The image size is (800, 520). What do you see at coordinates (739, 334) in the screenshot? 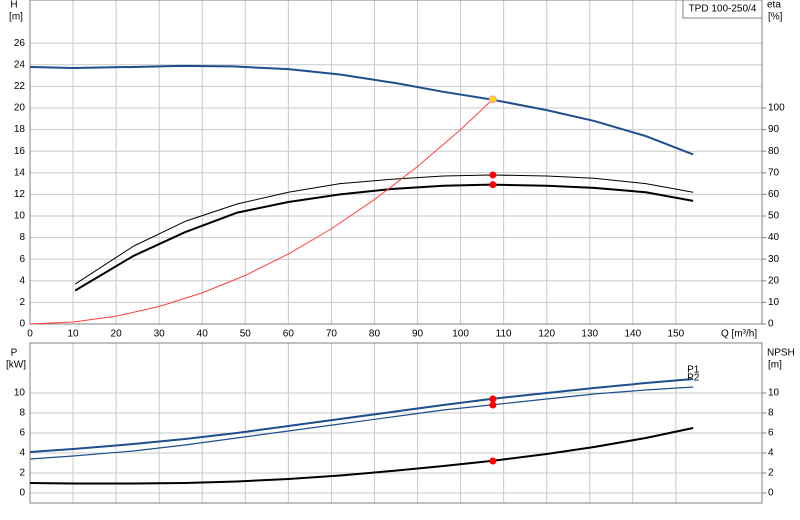
I see `x-axis-label: Q [m³/h]` at bounding box center [739, 334].